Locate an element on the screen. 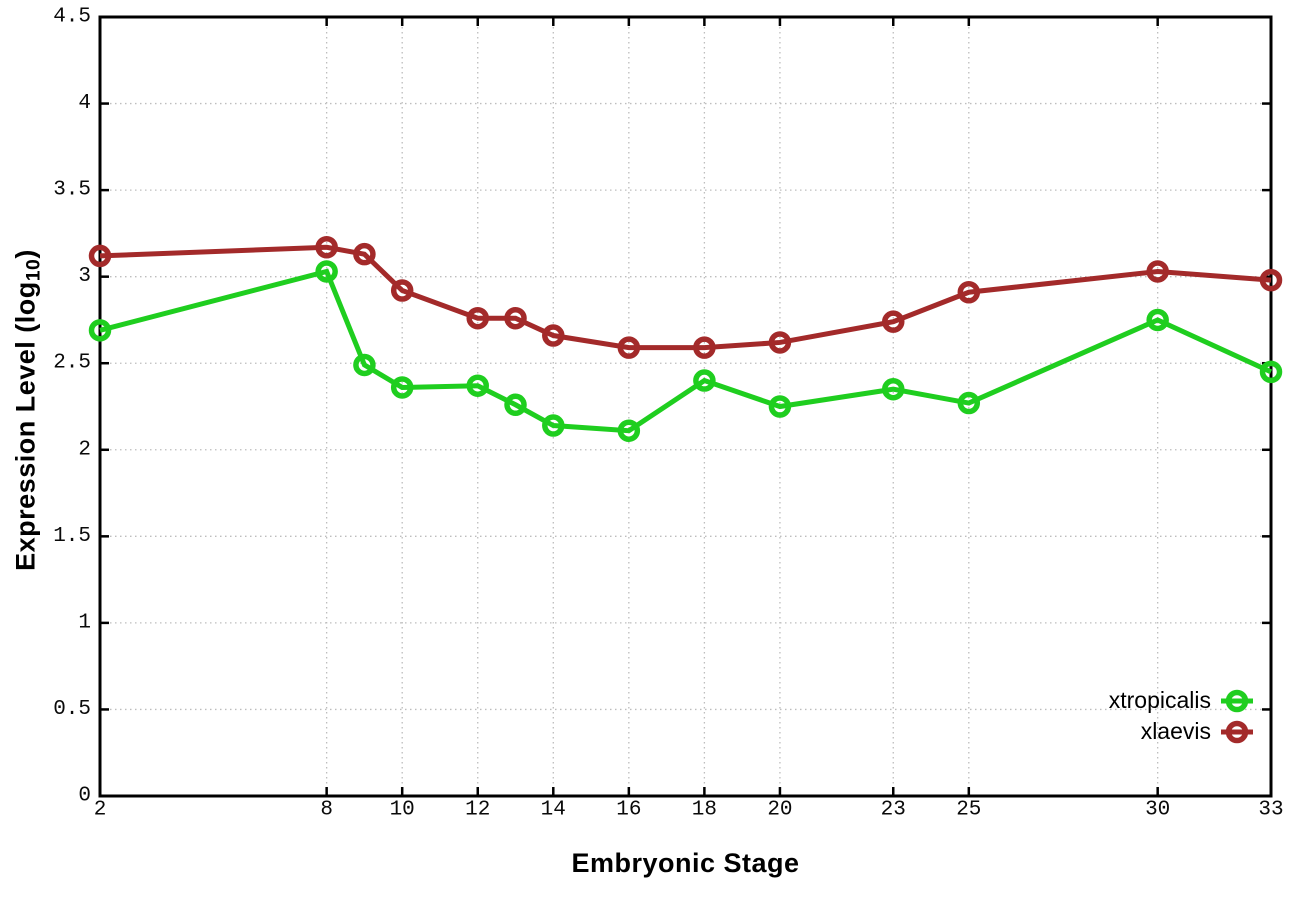 Image resolution: width=1296 pixels, height=907 pixels. legend-item-xlaevis: xlaevis is located at coordinates (1181, 731).